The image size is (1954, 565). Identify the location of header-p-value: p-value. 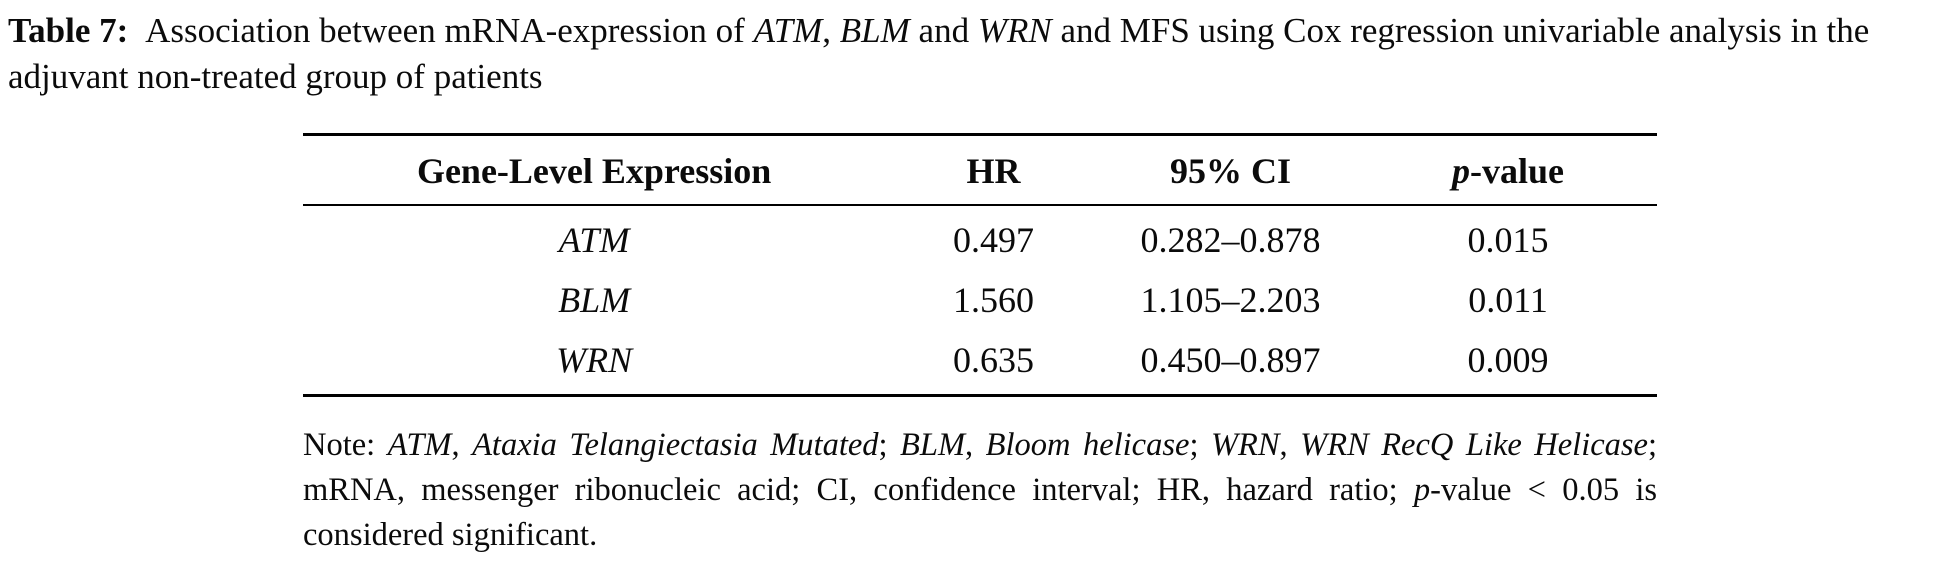
(1508, 170).